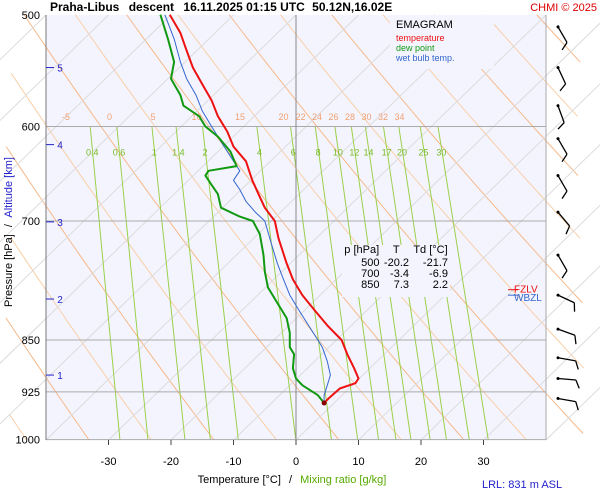  I want to click on altitude-tick-label: 1, so click(60, 376).